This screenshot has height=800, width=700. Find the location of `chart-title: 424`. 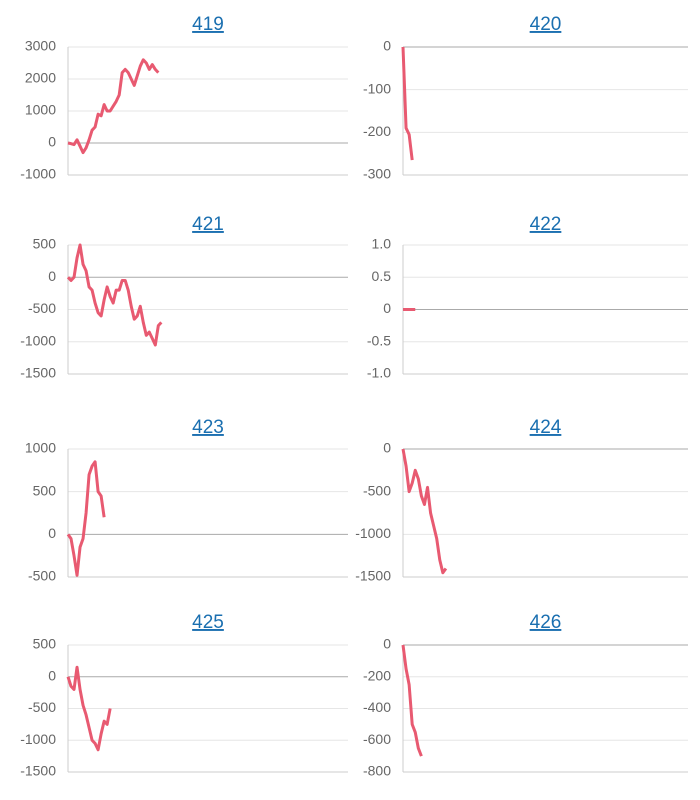

chart-title: 424 is located at coordinates (546, 427).